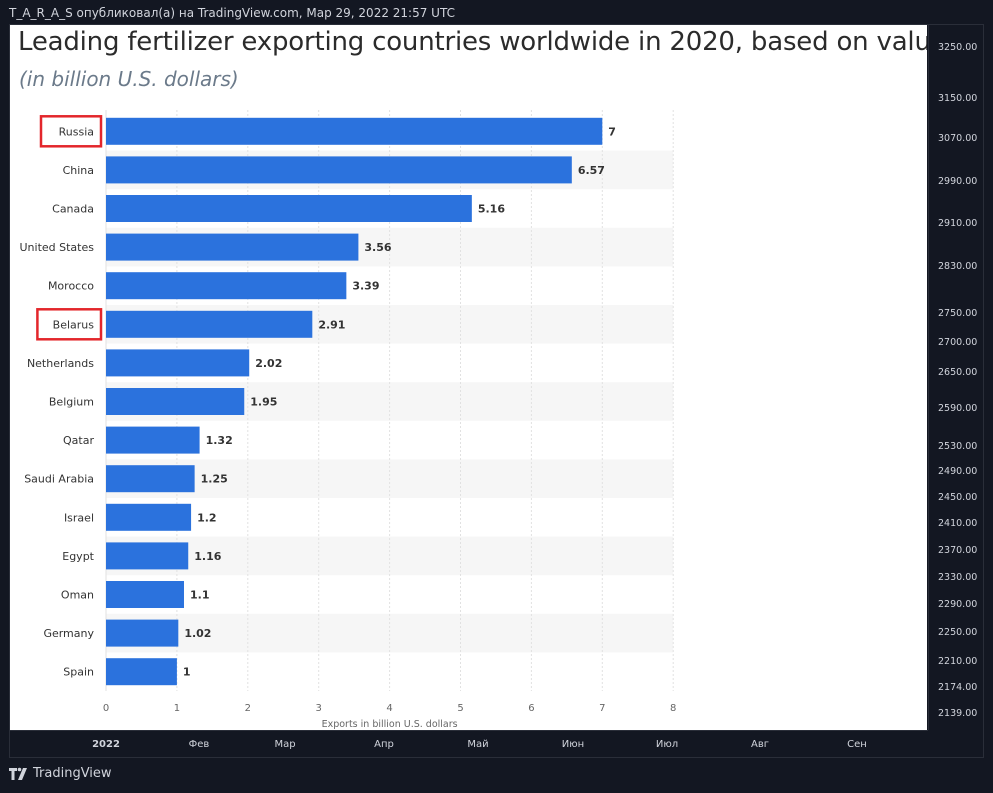 Image resolution: width=993 pixels, height=793 pixels. I want to click on price-label: 2250.00, so click(958, 632).